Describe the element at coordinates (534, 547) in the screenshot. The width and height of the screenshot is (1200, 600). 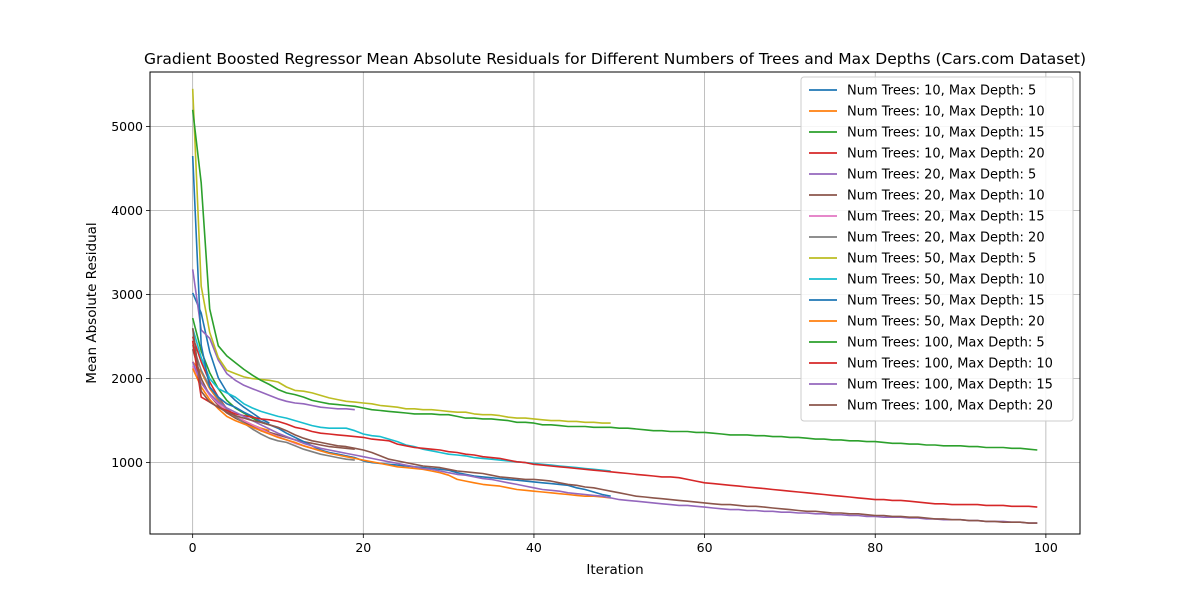
I see `x-tick-label: 40` at that location.